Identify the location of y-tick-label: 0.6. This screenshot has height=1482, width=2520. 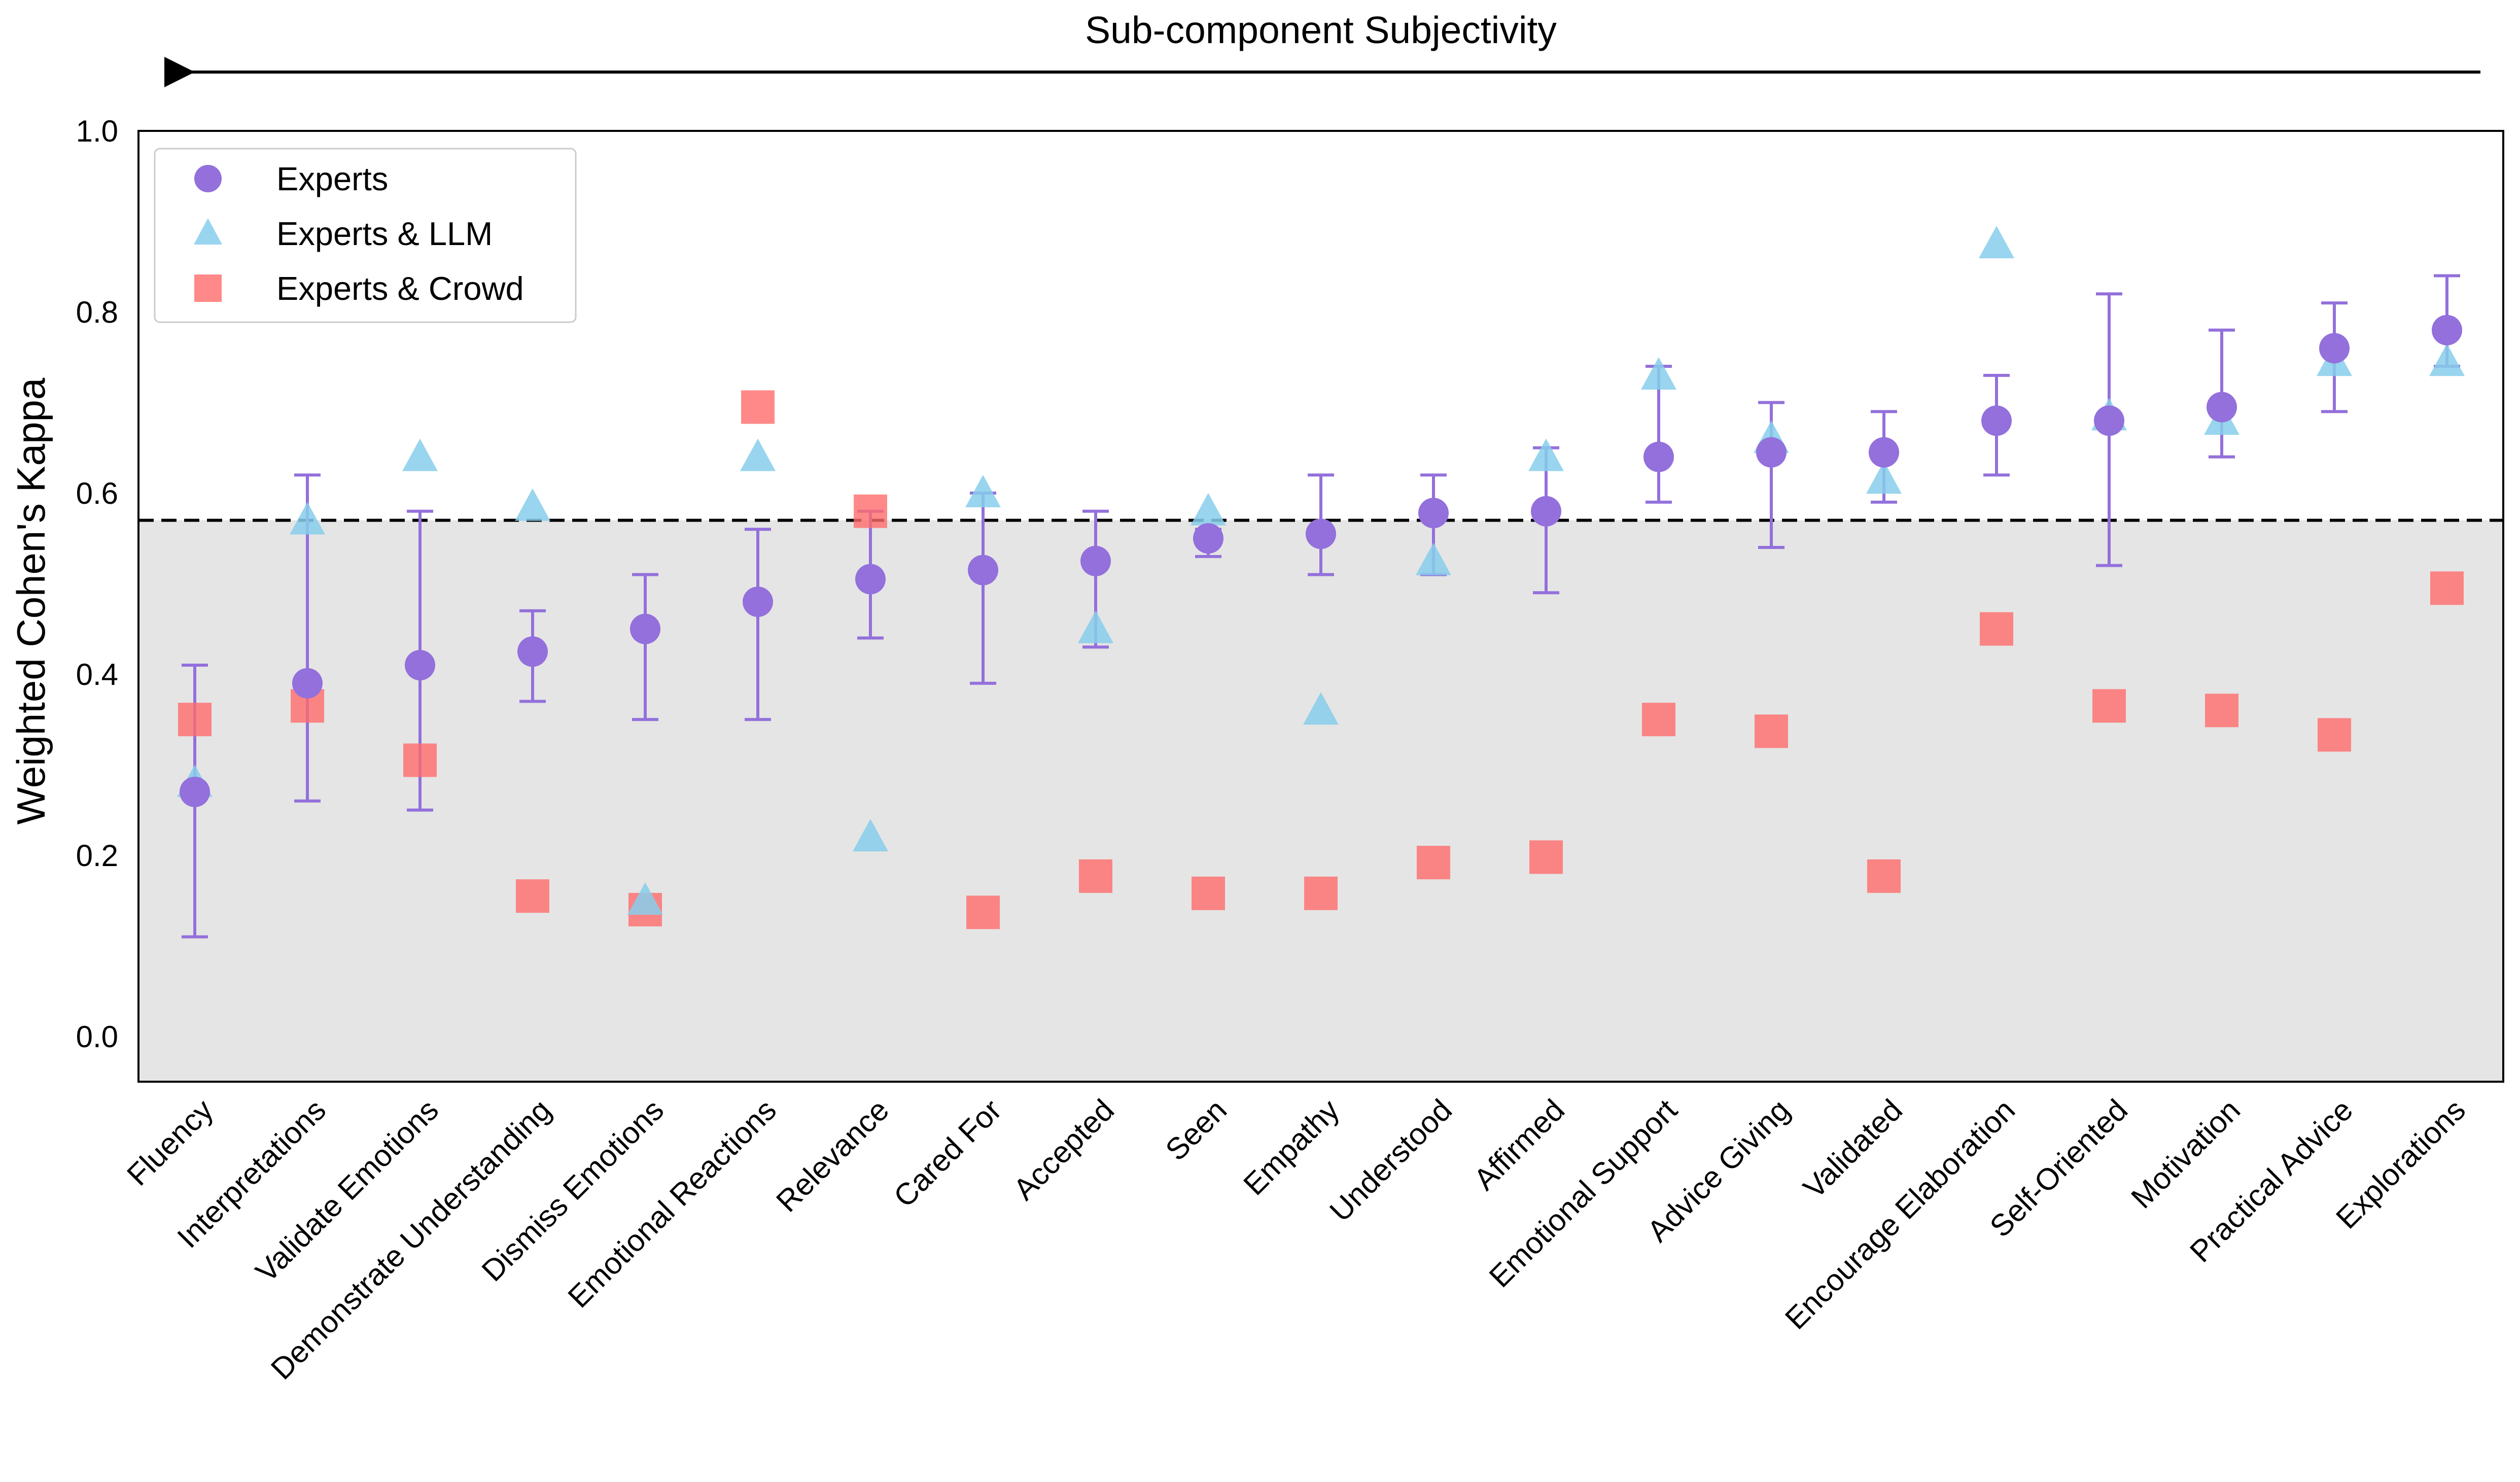
(97, 493).